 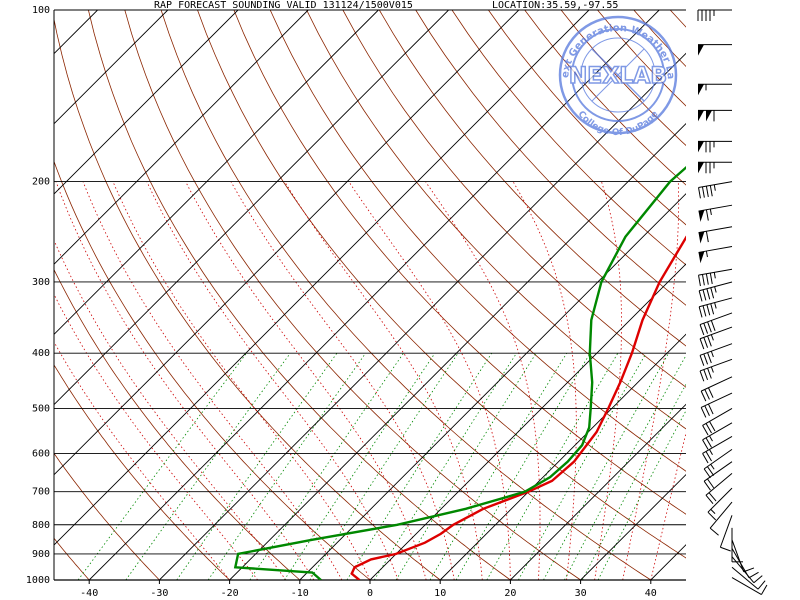 I want to click on wind-barbs, so click(x=732, y=302).